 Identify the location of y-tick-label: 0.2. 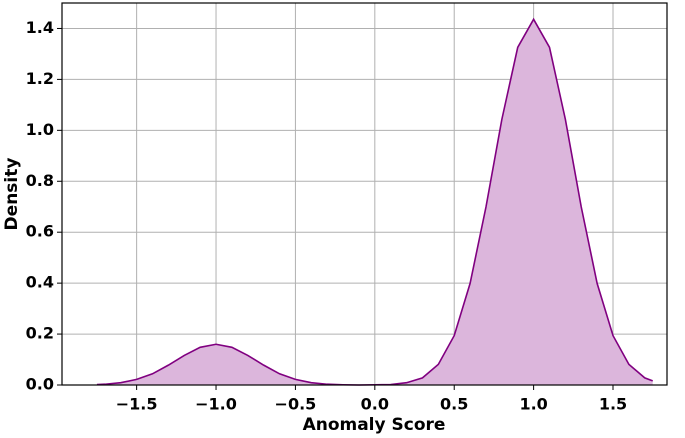
(40, 333).